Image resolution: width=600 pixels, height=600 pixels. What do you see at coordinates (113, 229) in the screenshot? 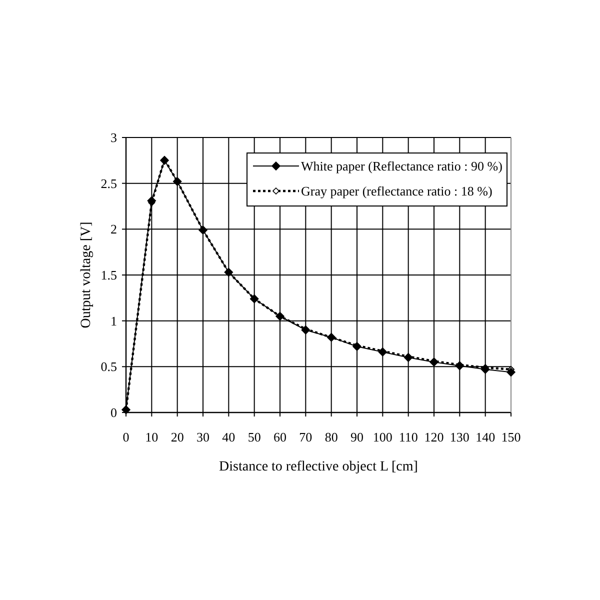
I see `y-tick-label: 2` at bounding box center [113, 229].